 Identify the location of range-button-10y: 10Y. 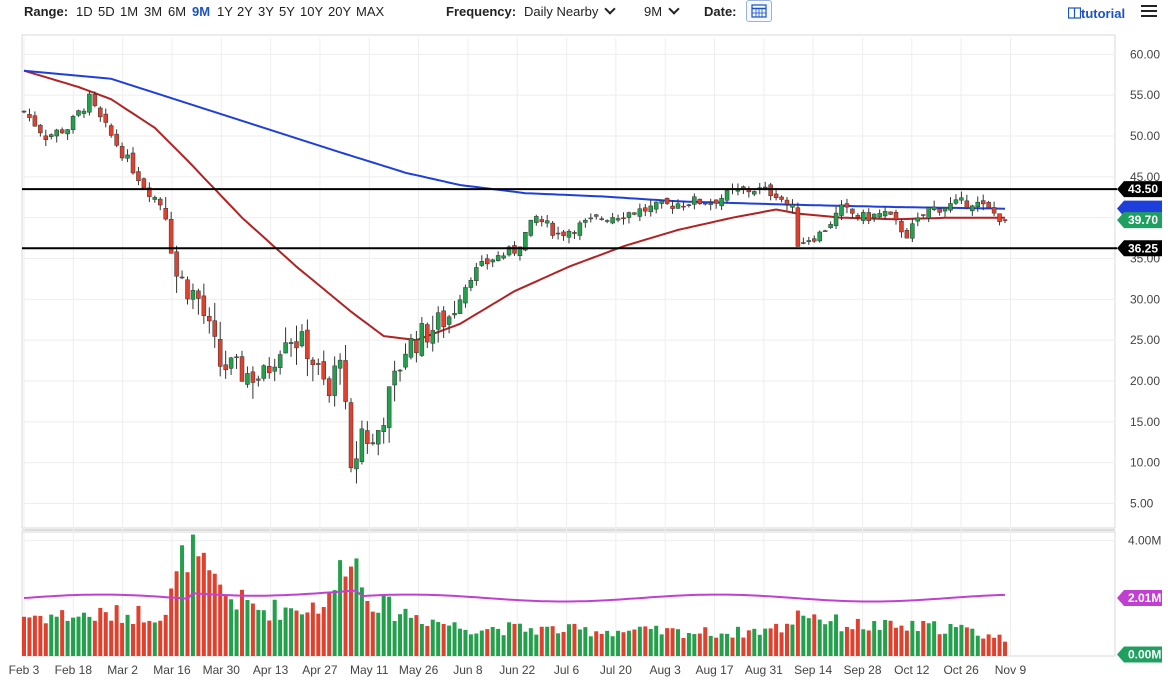
(312, 11).